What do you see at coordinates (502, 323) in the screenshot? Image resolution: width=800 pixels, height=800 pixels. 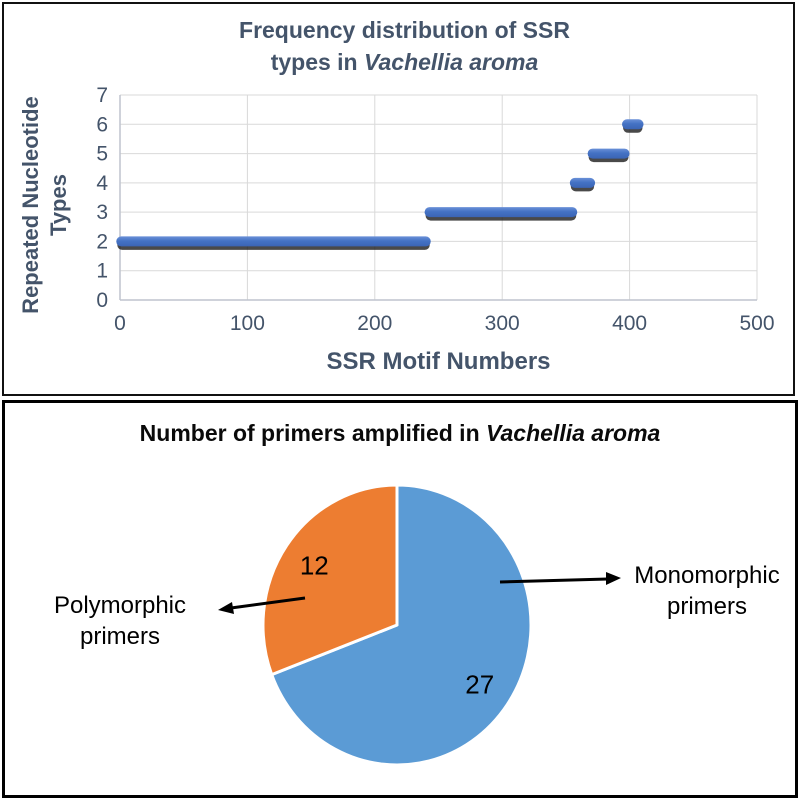 I see `x-tick-label: 300` at bounding box center [502, 323].